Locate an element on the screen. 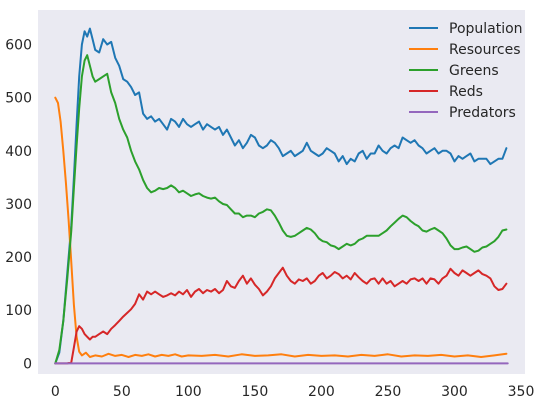  x-tick-label: 200 is located at coordinates (321, 392).